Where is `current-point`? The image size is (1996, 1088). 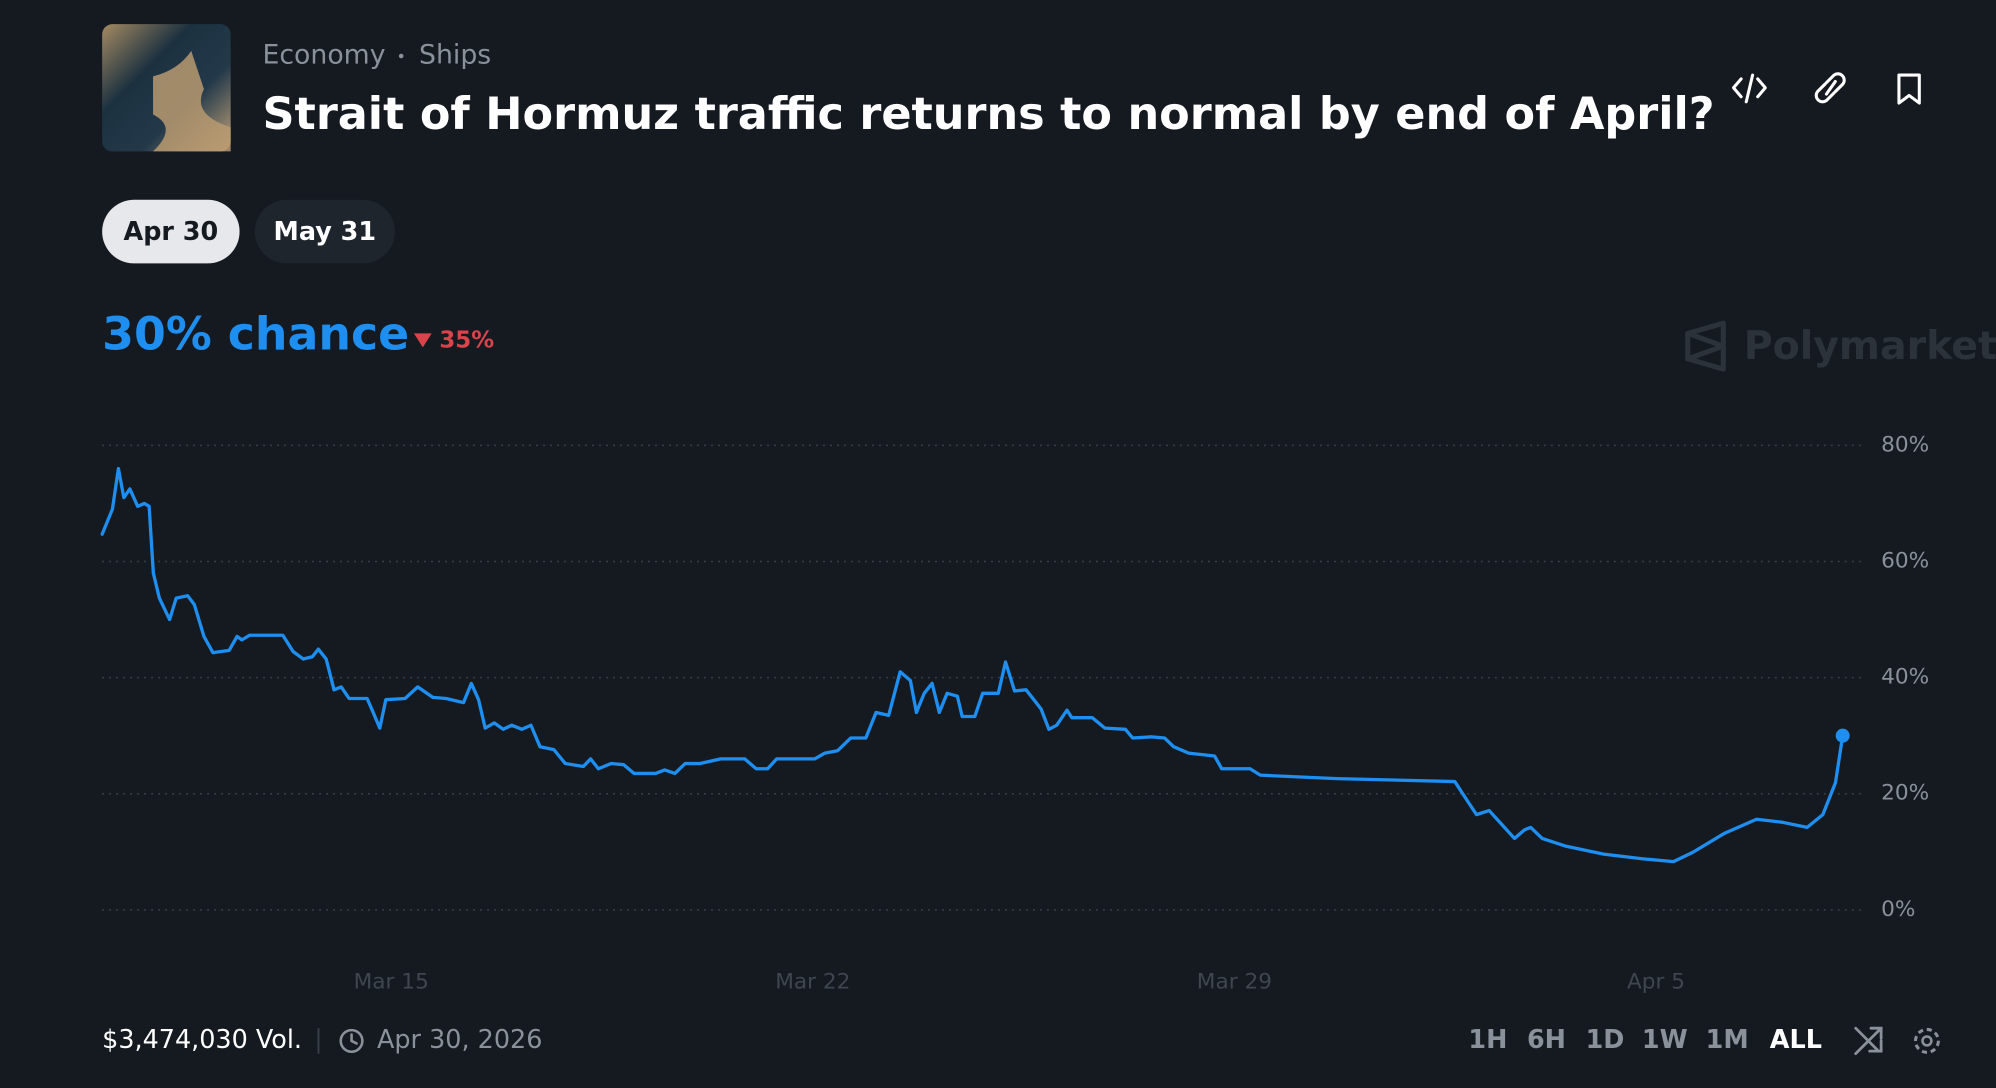
current-point is located at coordinates (1842, 735).